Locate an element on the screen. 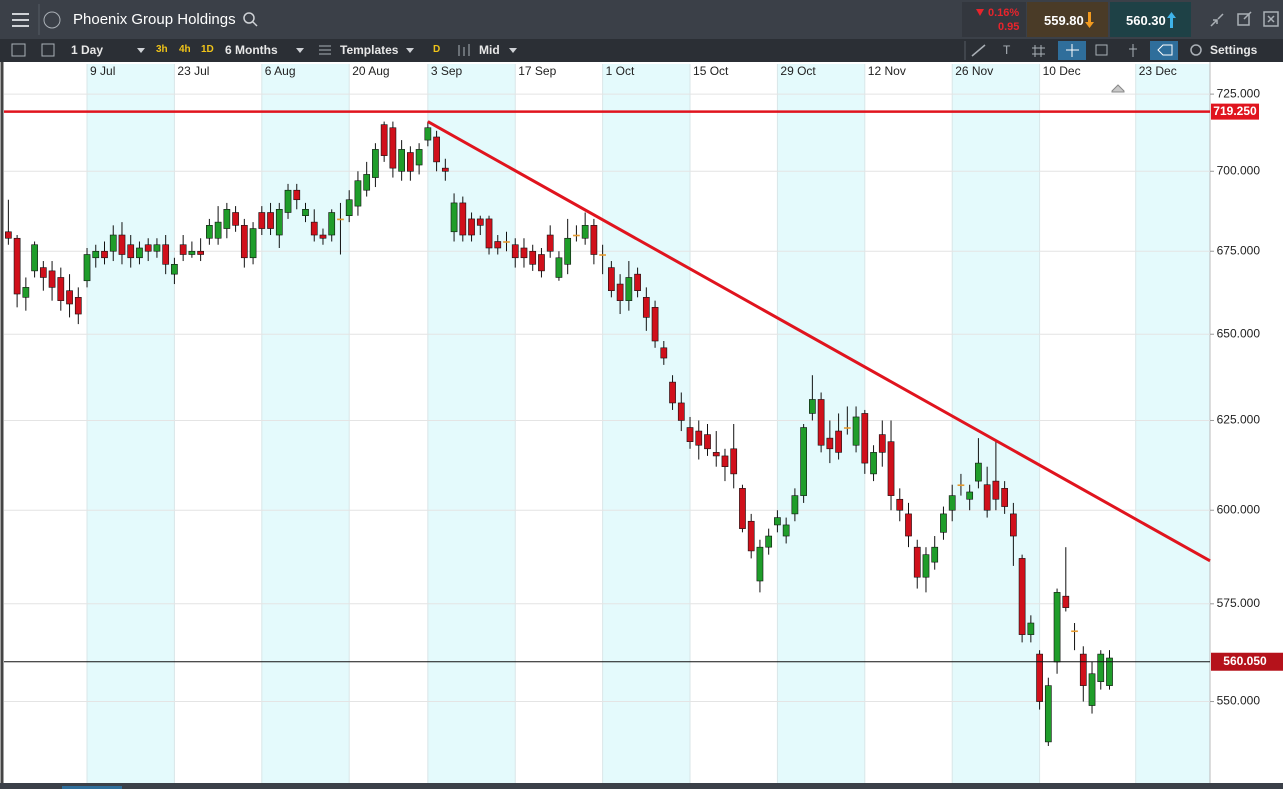  quick-interval: 3h is located at coordinates (162, 49).